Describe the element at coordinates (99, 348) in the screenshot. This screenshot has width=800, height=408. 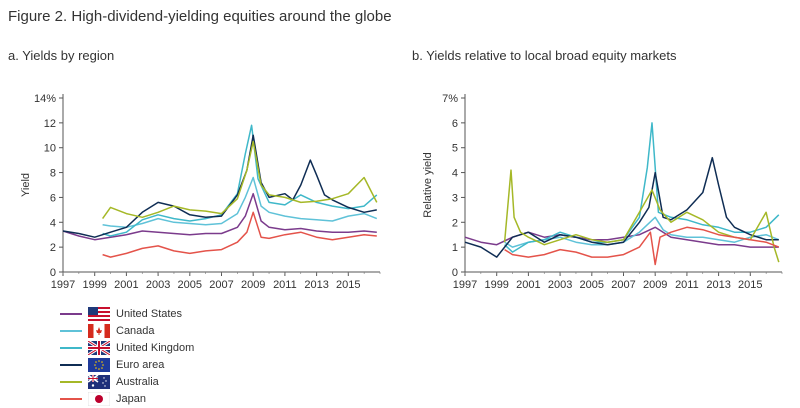
I see `uk-flag-icon` at that location.